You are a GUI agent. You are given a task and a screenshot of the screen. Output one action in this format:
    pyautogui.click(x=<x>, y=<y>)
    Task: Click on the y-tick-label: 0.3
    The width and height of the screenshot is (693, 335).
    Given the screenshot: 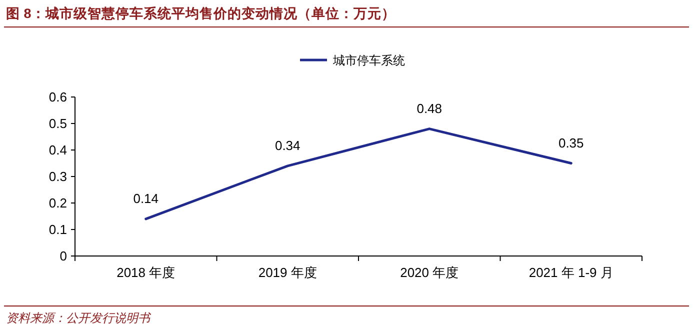 What is the action you would take?
    pyautogui.click(x=57, y=176)
    